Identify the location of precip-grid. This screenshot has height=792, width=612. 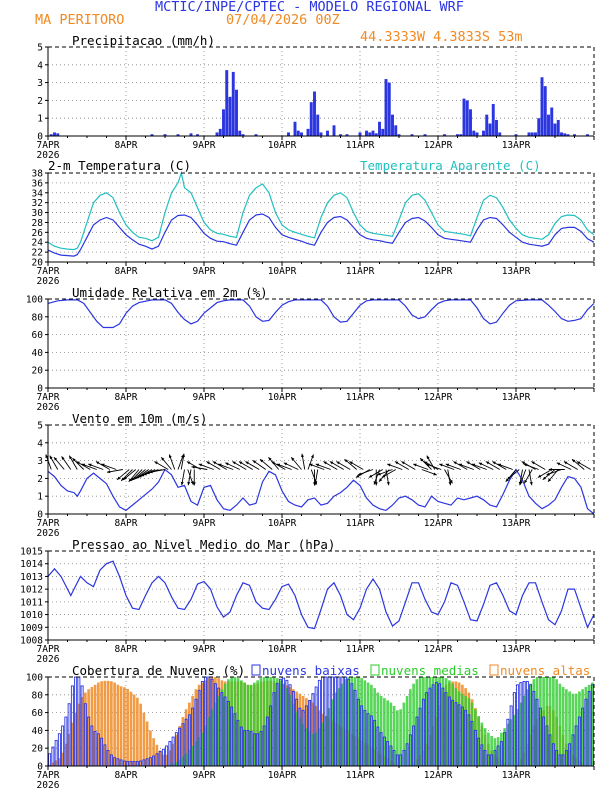
(321, 91).